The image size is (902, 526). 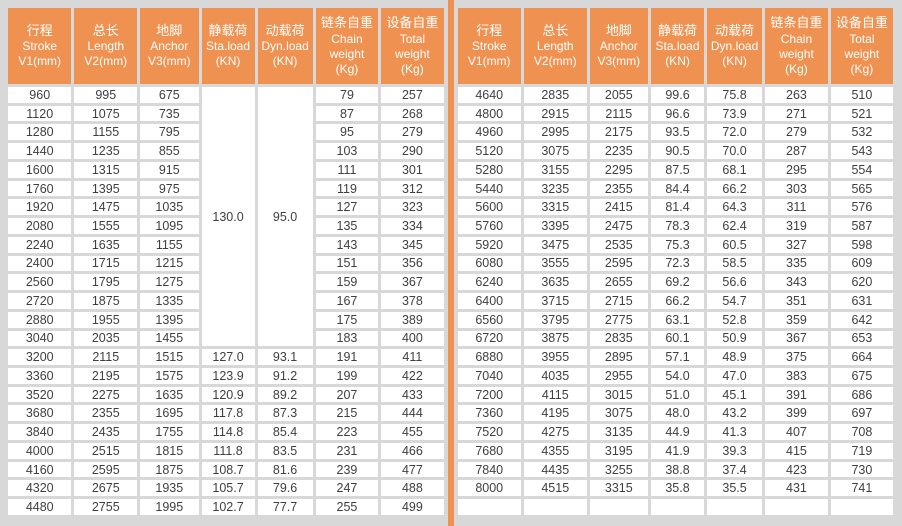 What do you see at coordinates (618, 30) in the screenshot?
I see `header-line: 地脚` at bounding box center [618, 30].